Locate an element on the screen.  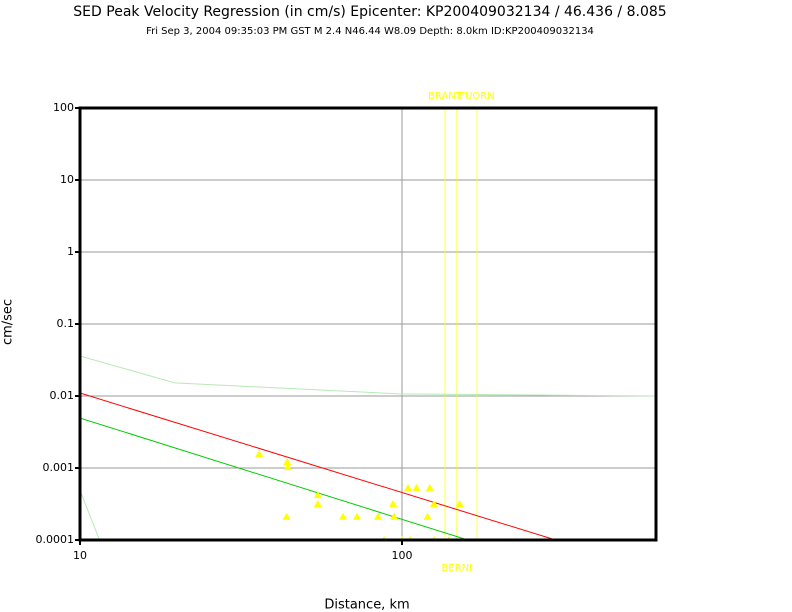
y-axis-label: cm/sec is located at coordinates (8, 322).